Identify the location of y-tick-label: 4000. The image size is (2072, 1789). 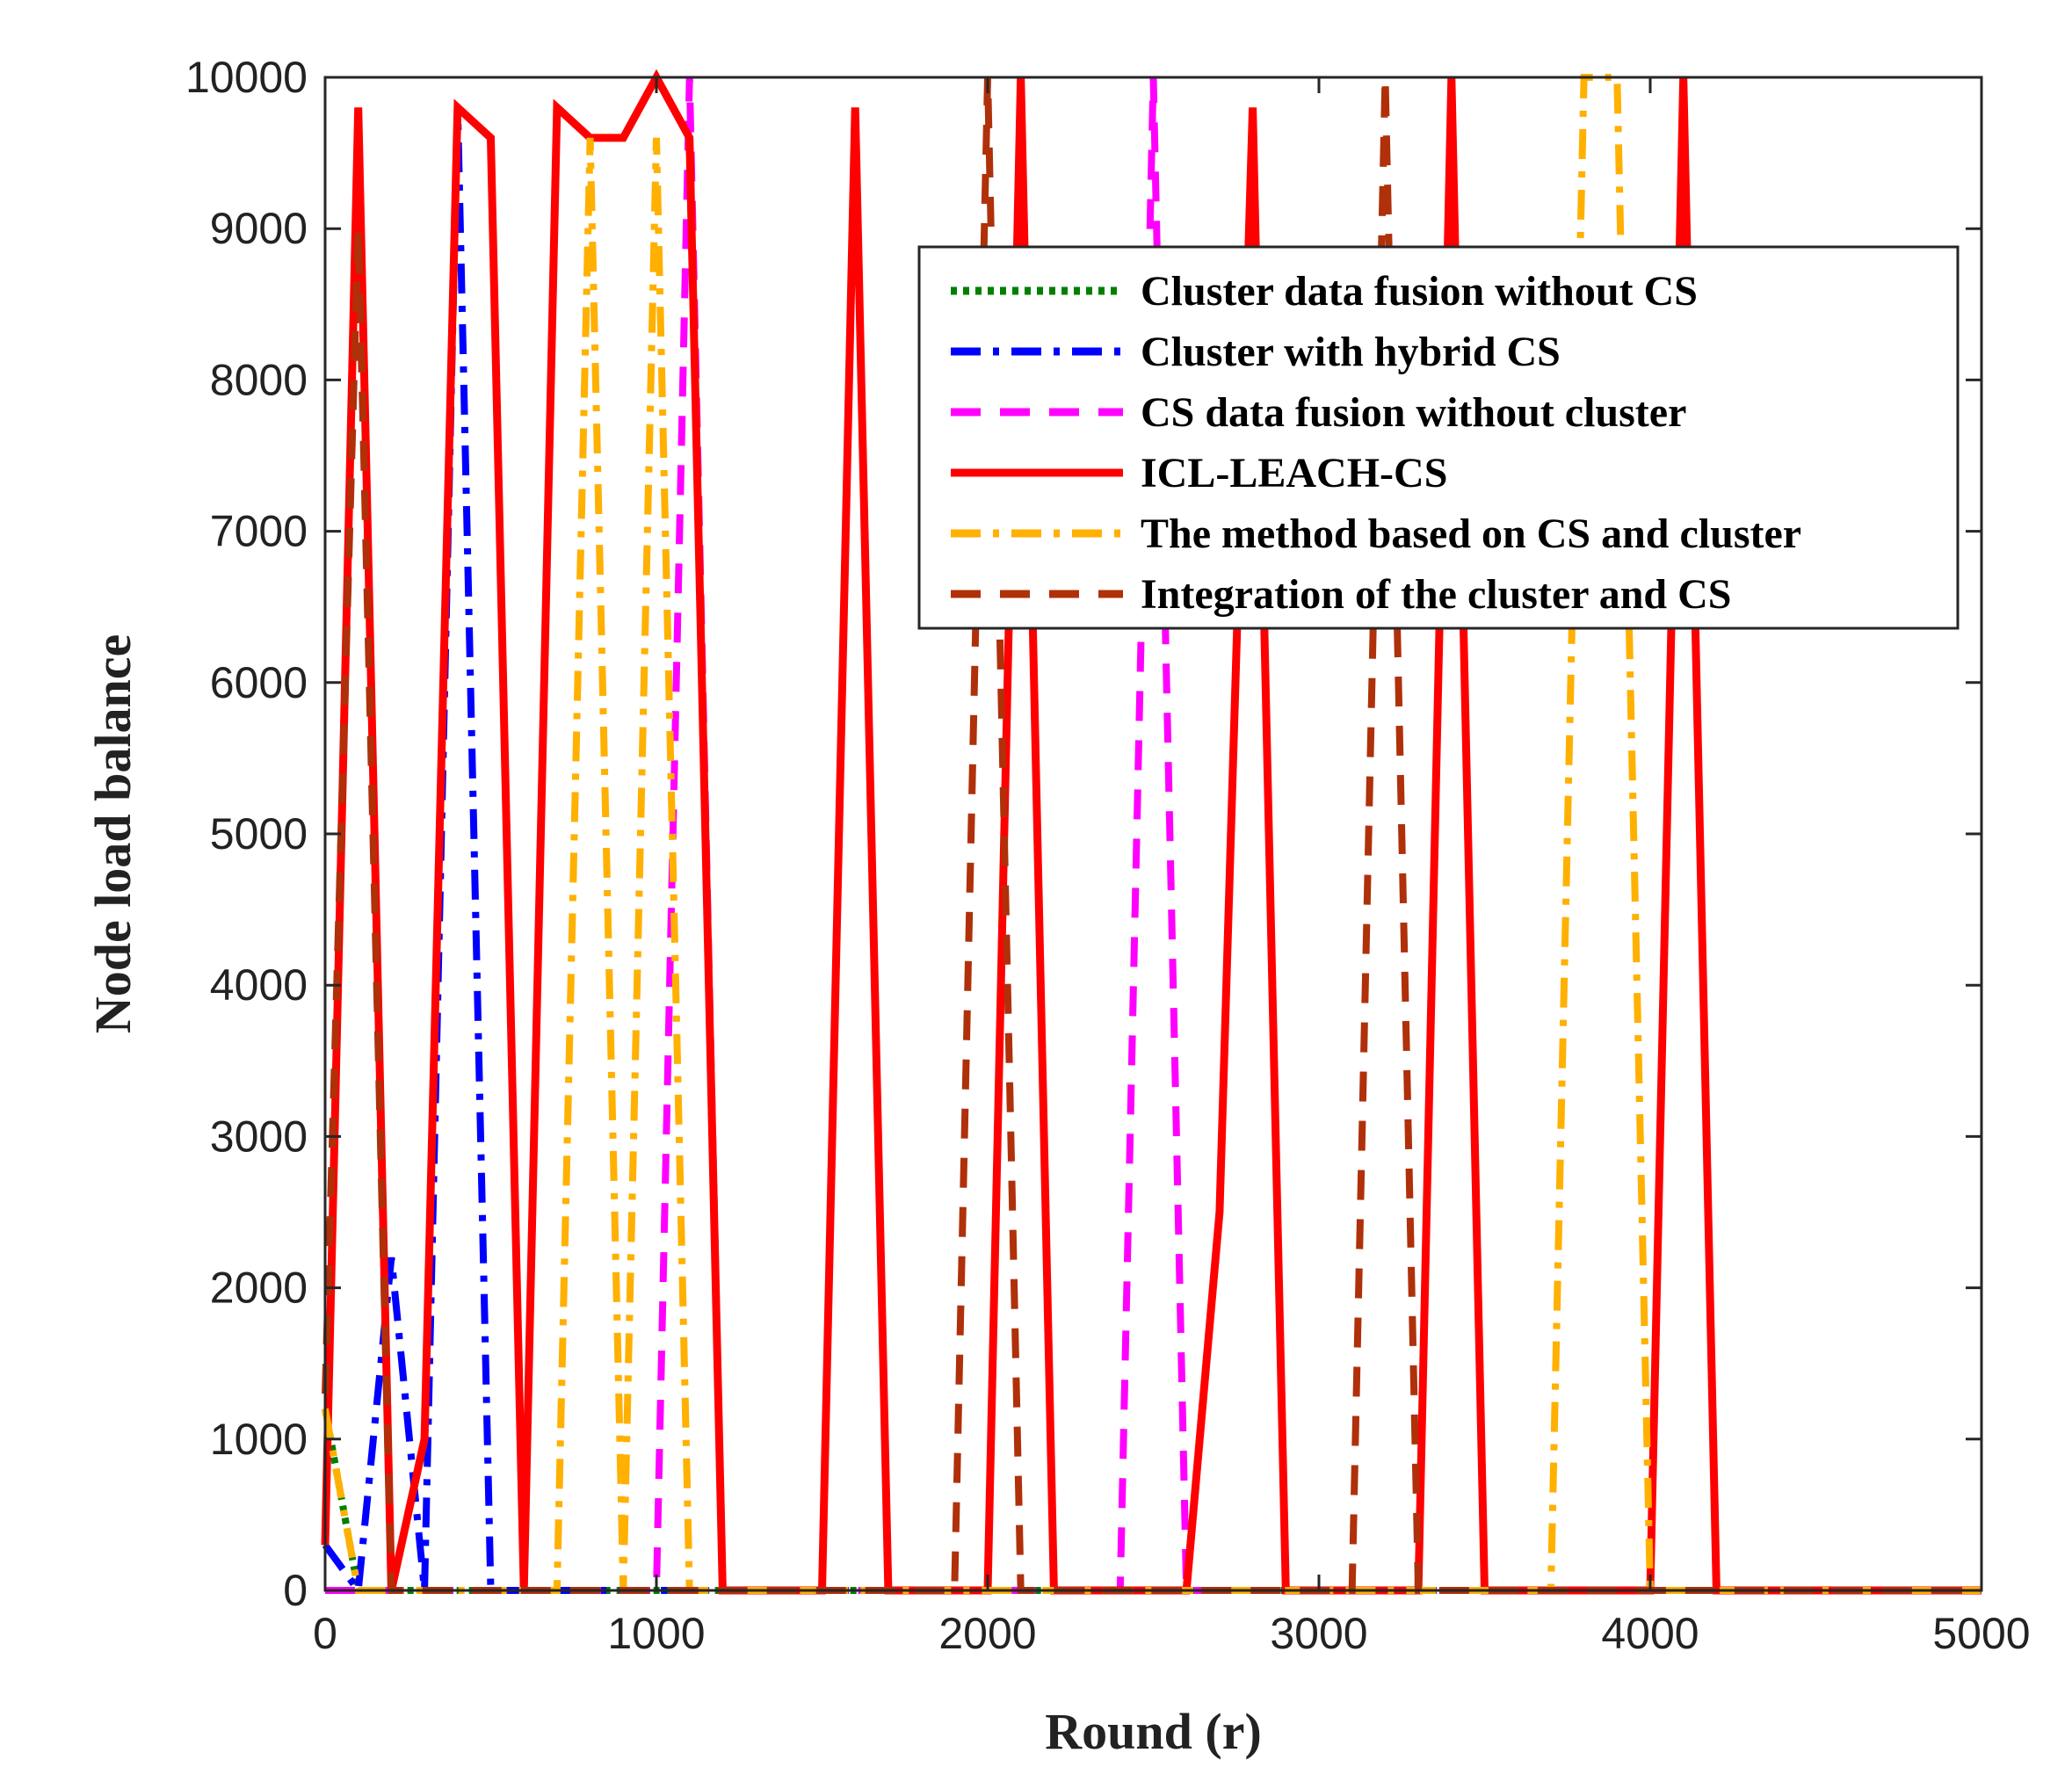
(259, 985).